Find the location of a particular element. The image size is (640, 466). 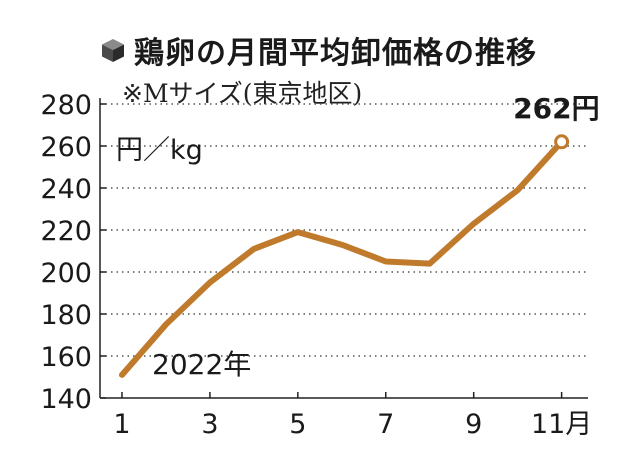

end-value-label: 262円 is located at coordinates (556, 108).